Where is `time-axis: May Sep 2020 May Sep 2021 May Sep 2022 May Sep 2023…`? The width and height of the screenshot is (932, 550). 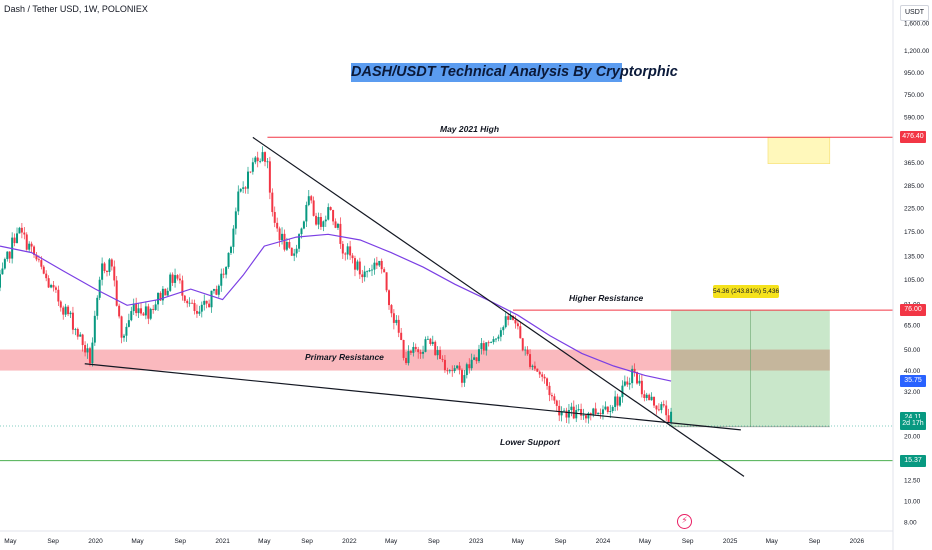 time-axis: May Sep 2020 May Sep 2021 May Sep 2022 May Sep 2023… is located at coordinates (434, 541).